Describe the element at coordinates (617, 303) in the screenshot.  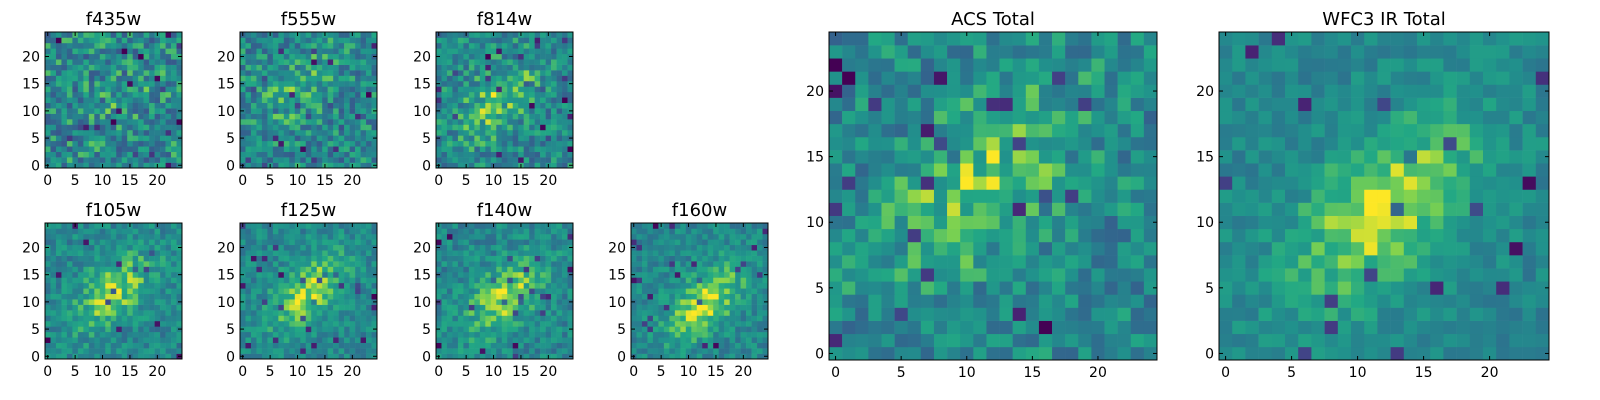
I see `y-tick-label: 10` at that location.